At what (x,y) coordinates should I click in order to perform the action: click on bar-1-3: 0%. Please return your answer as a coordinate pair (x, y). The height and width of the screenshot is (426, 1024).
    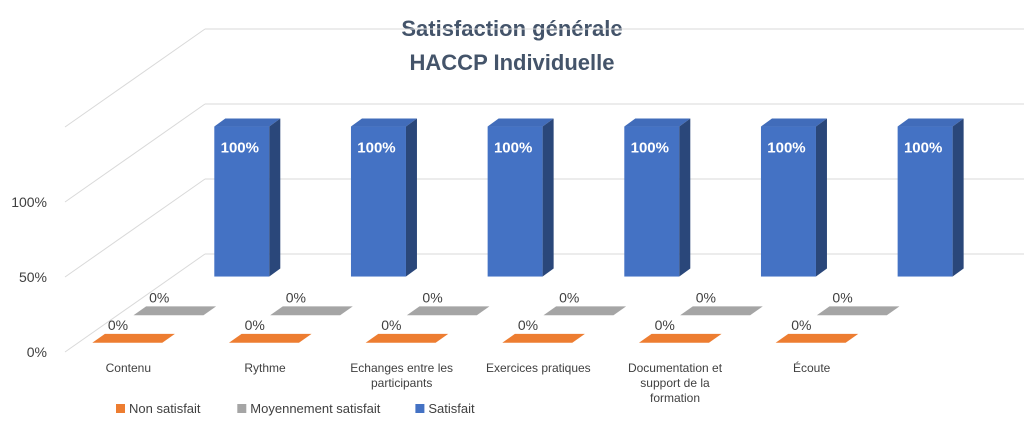
    Looking at the image, I should click on (585, 302).